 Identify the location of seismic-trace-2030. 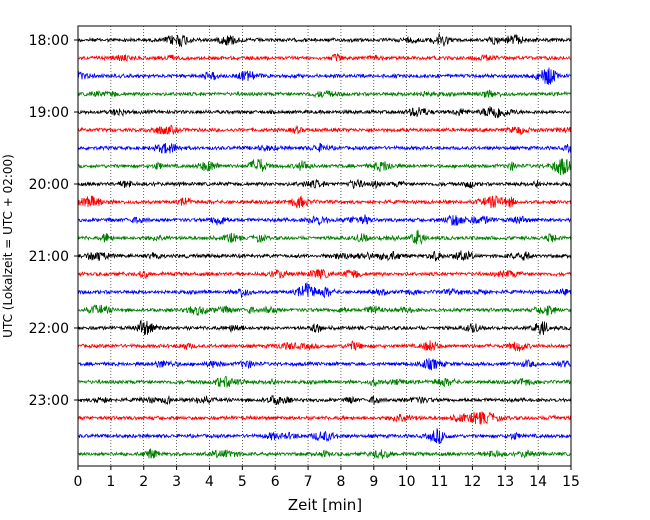
(324, 220).